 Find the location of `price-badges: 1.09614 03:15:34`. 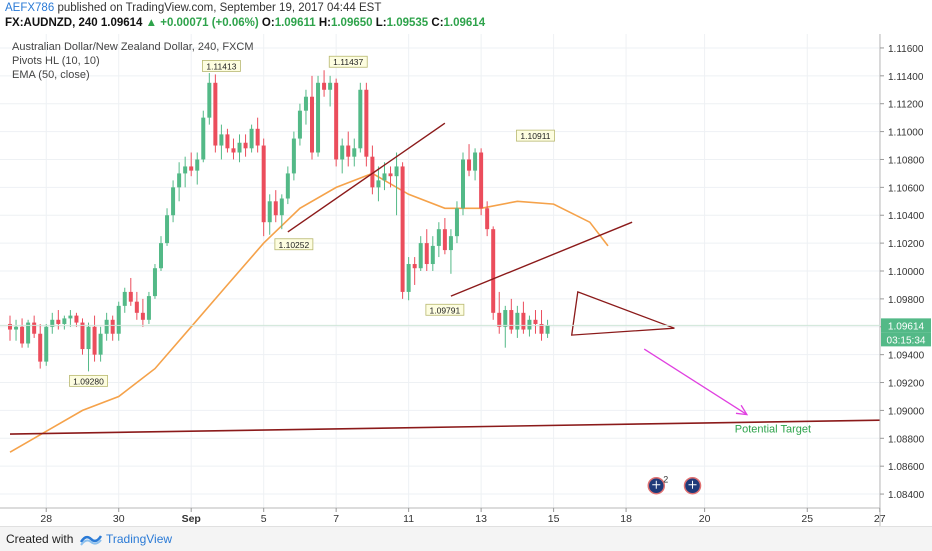

price-badges: 1.09614 03:15:34 is located at coordinates (465, 332).